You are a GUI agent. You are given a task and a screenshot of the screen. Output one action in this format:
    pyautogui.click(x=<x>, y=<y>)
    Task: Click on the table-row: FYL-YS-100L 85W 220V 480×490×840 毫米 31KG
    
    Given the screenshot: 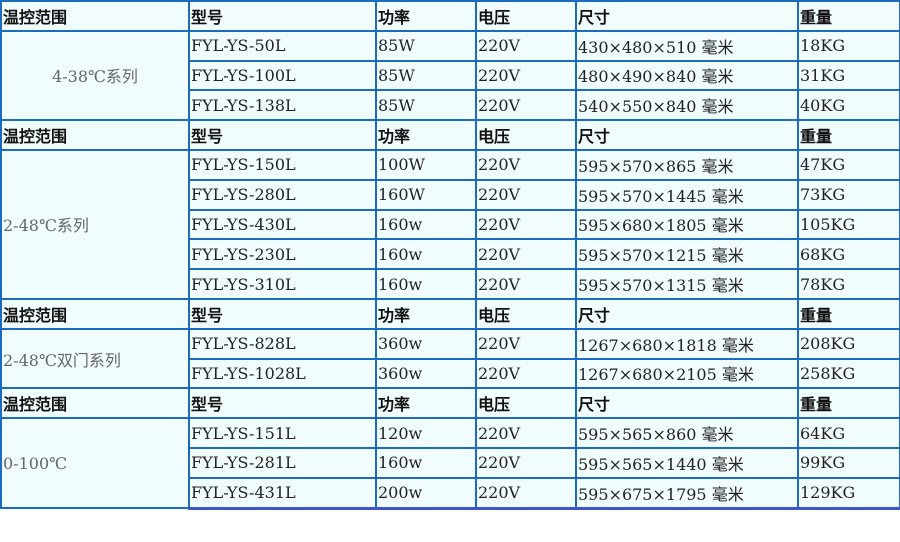 What is the action you would take?
    pyautogui.click(x=450, y=75)
    